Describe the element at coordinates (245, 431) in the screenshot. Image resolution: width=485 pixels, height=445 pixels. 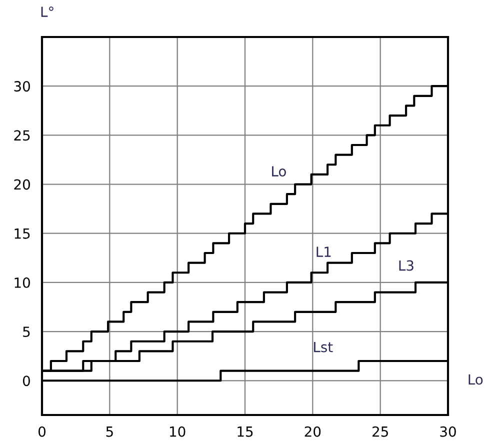
I see `x-tick-label: 15` at that location.